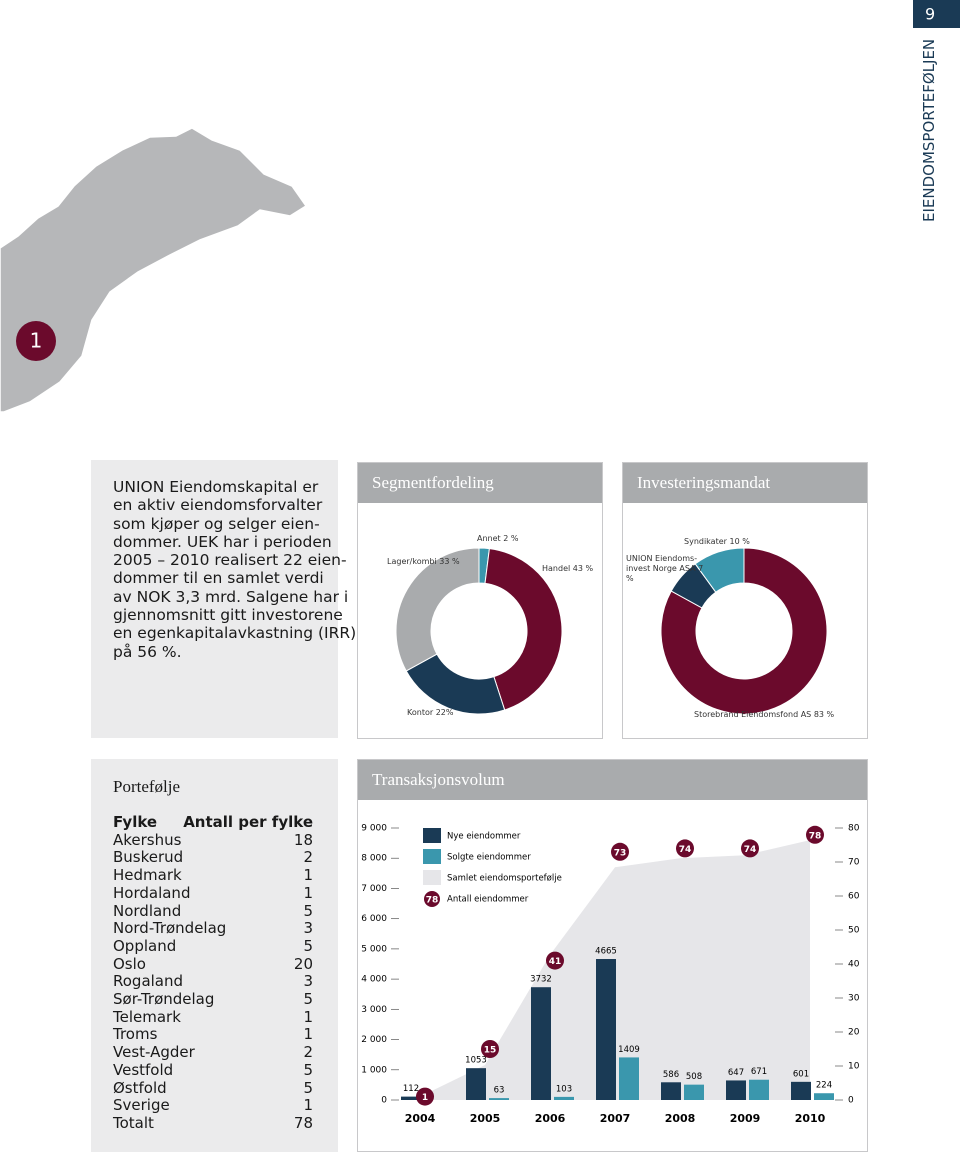 This screenshot has height=1155, width=960. I want to click on y-tick-label: 3 000, so click(374, 1010).